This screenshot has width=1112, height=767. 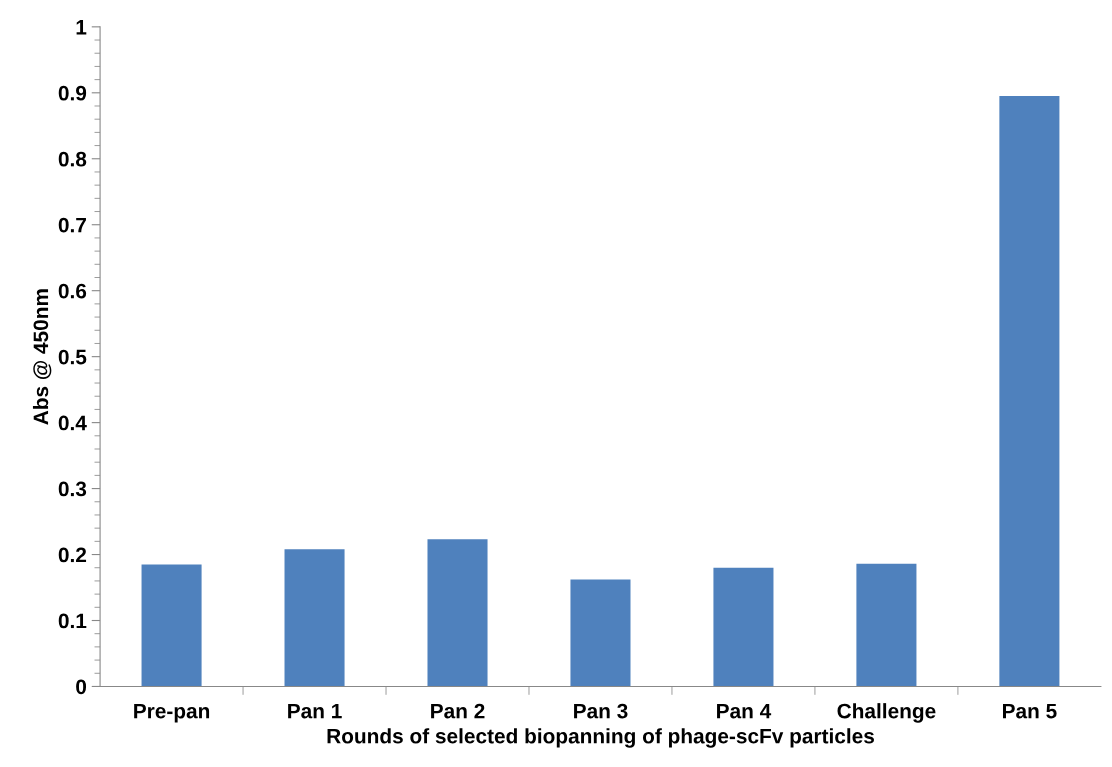 I want to click on x-tick-label: Challenge, so click(x=886, y=713).